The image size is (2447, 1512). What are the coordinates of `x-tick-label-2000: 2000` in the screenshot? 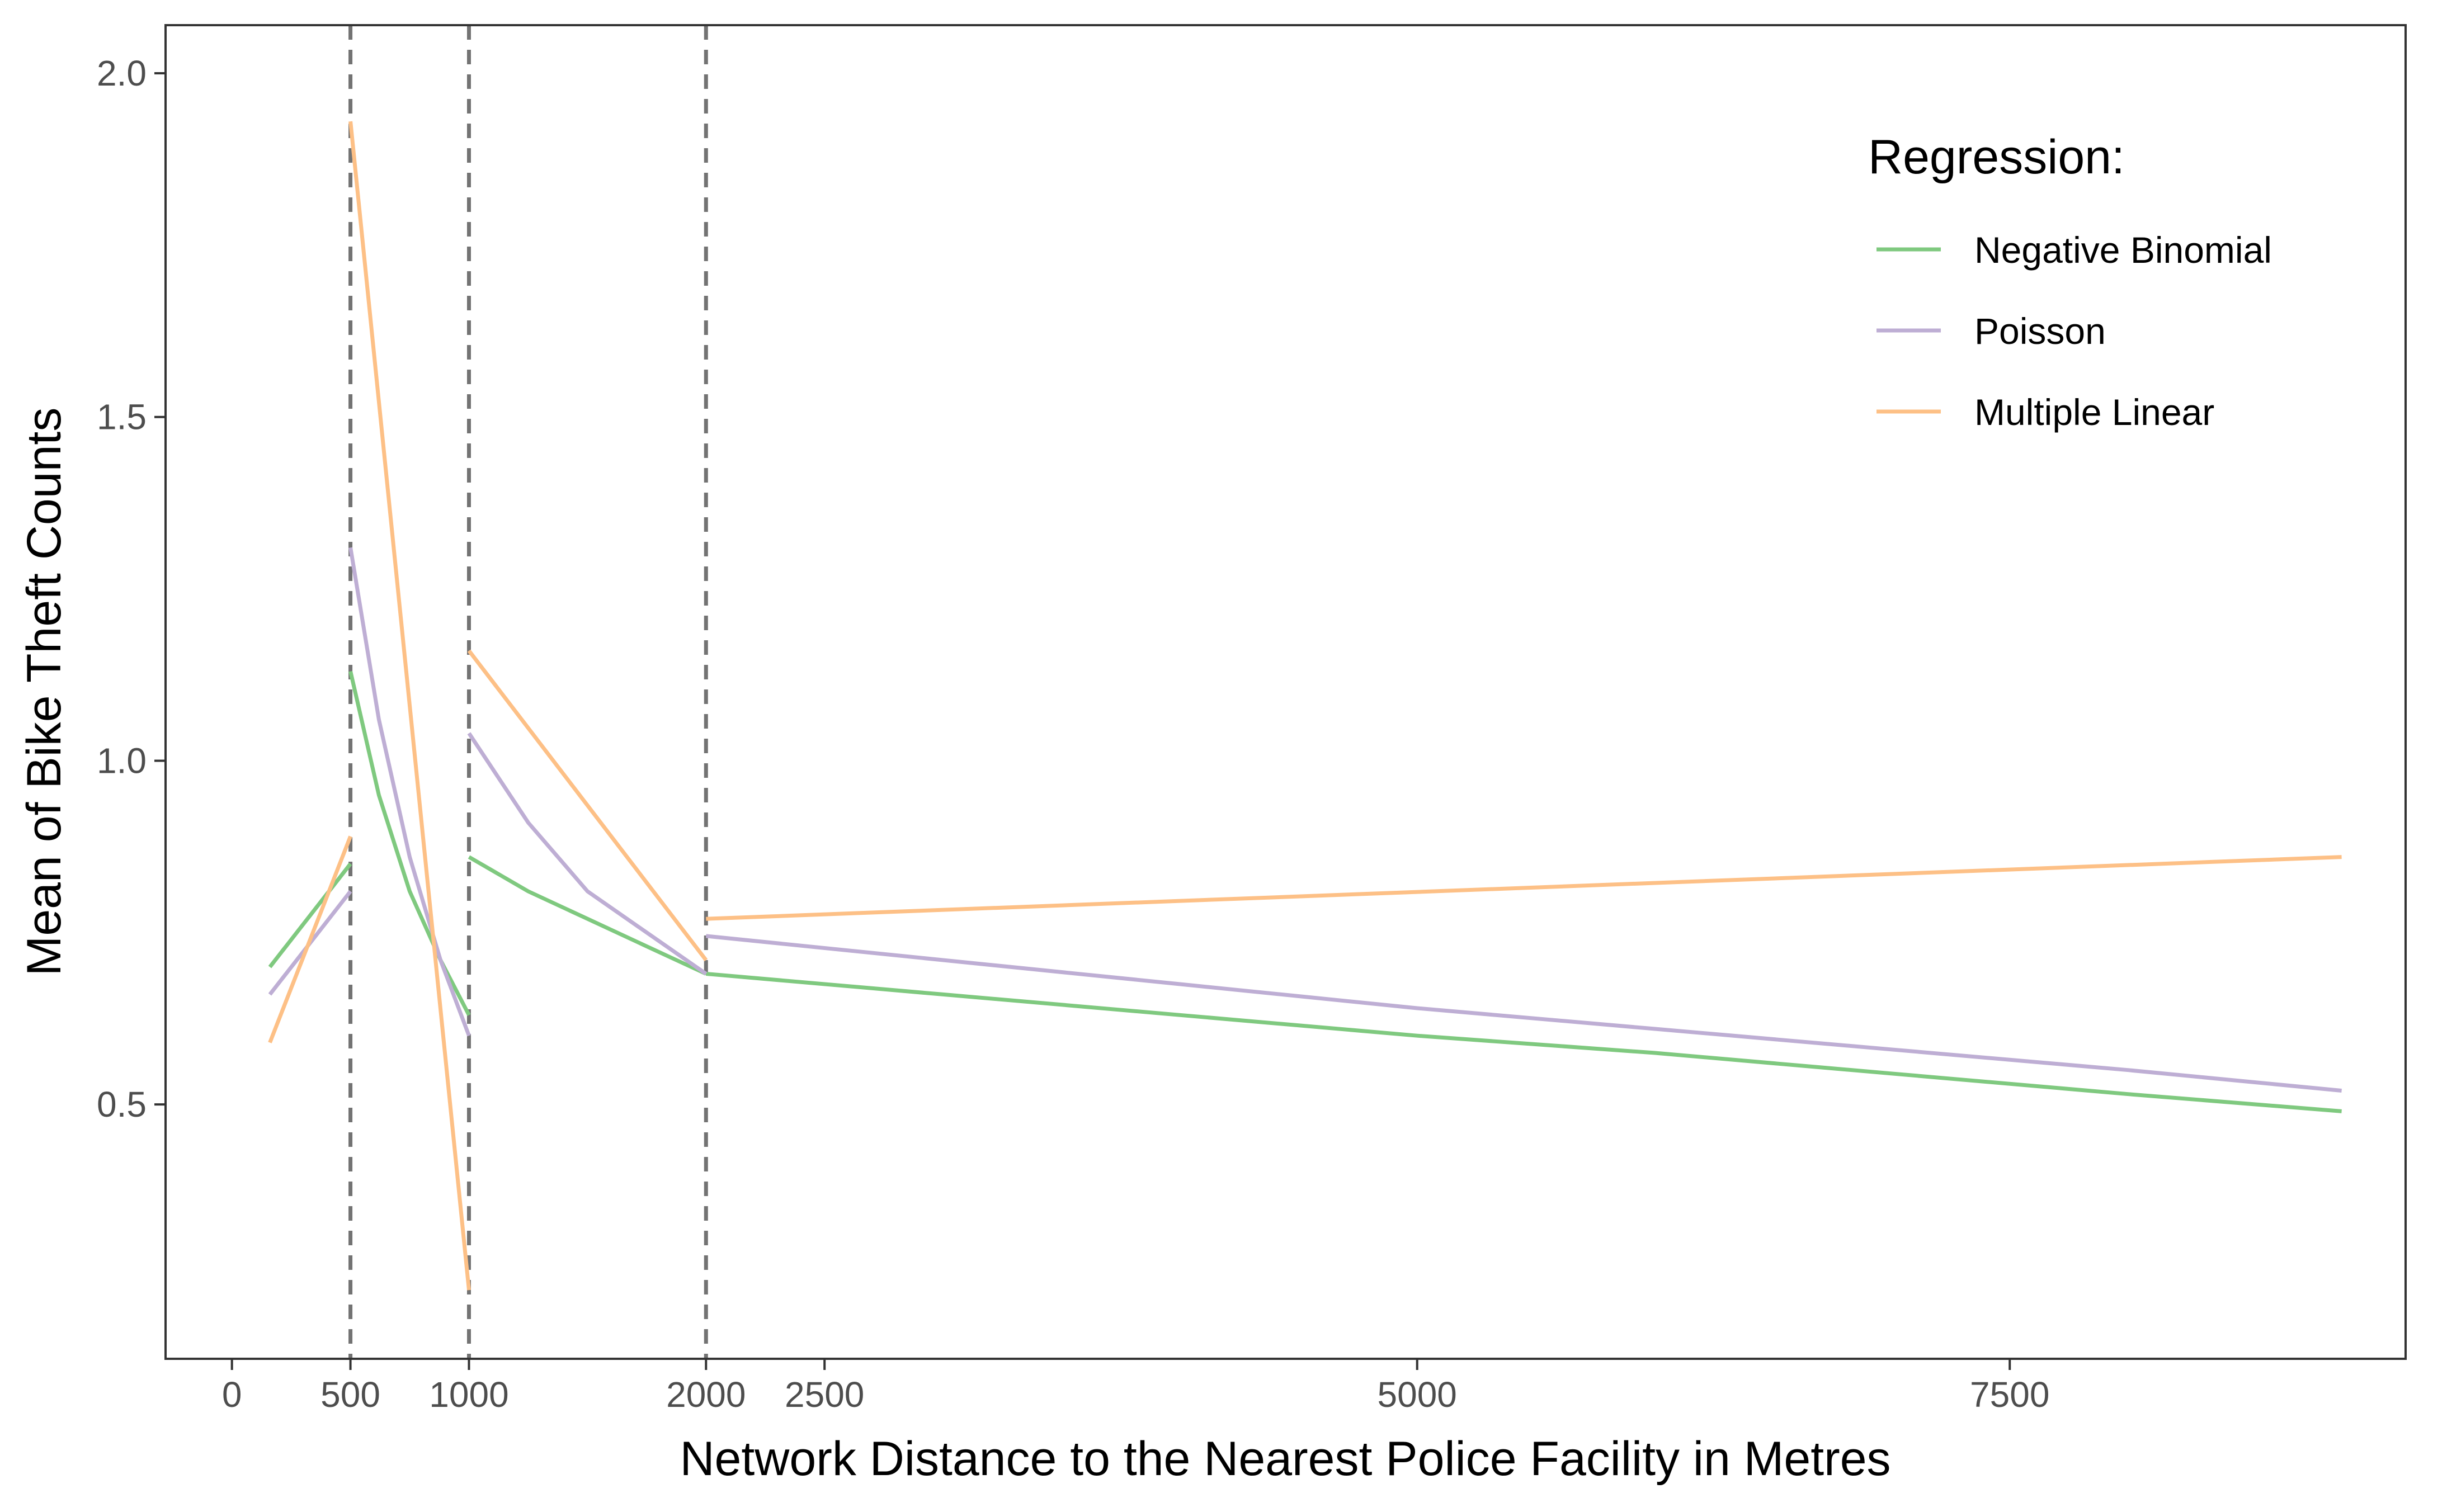 It's located at (706, 1394).